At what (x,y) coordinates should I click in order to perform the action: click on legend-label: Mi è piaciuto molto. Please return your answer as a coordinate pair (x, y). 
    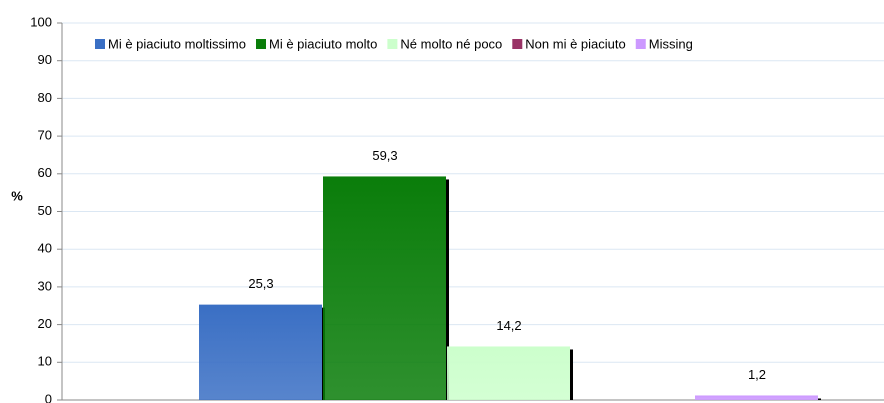
    Looking at the image, I should click on (323, 43).